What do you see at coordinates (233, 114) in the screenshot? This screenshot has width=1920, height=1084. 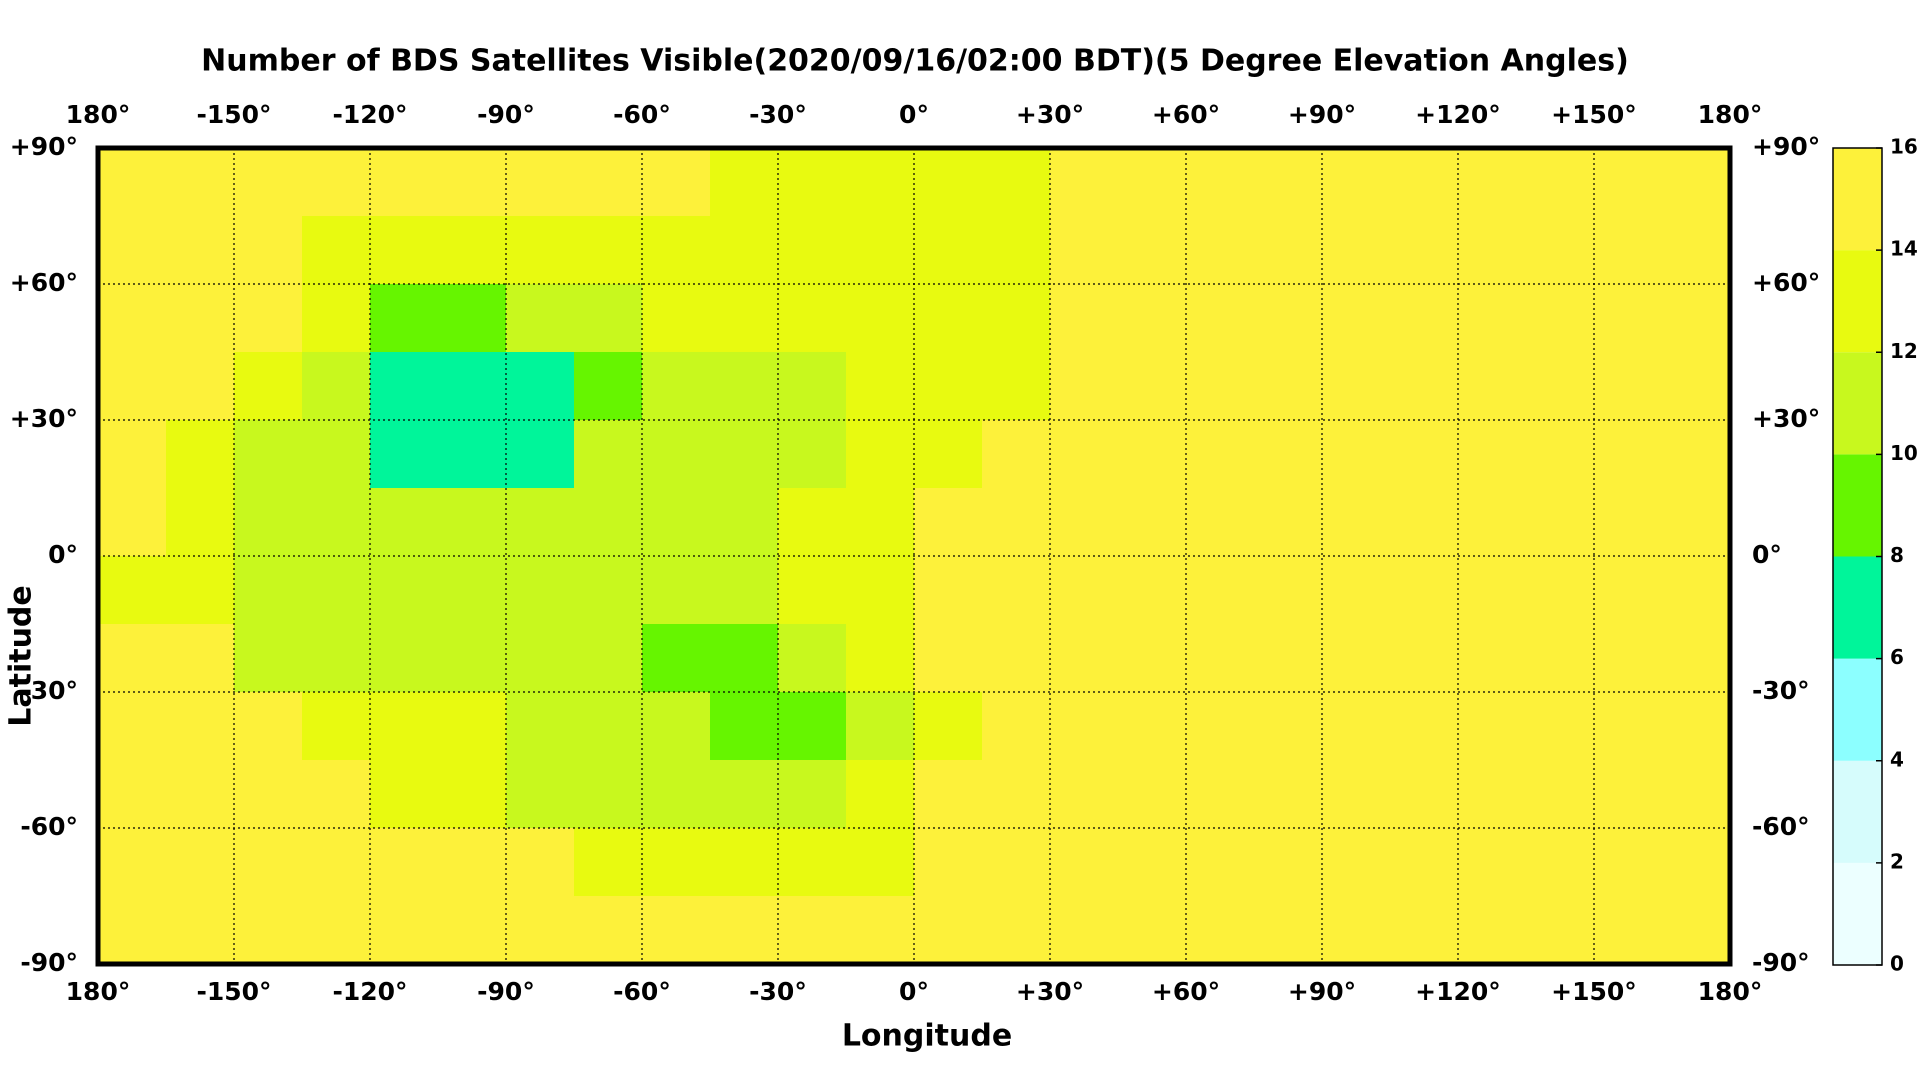 I see `x-tick-label-top: -150°` at bounding box center [233, 114].